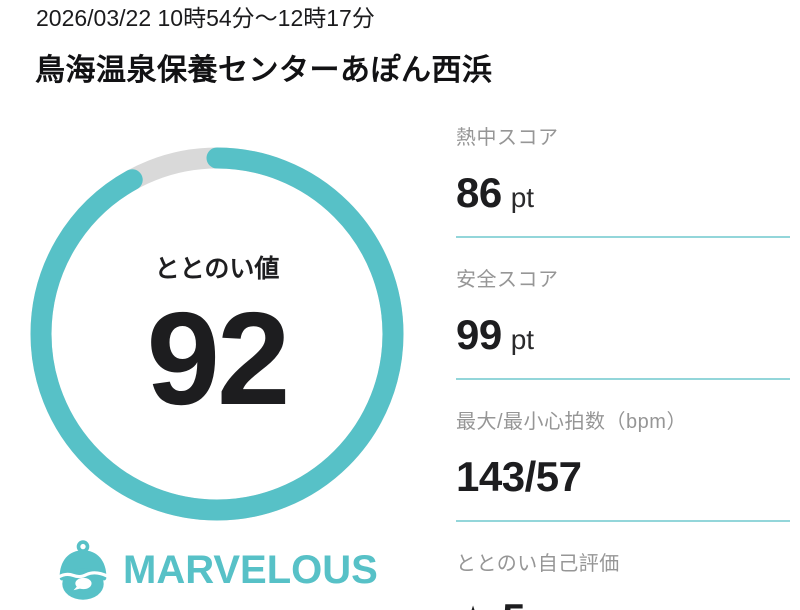 Image resolution: width=800 pixels, height=610 pixels. I want to click on session-datetime: 2026/03/22 10時54分〜12時17分, so click(205, 18).